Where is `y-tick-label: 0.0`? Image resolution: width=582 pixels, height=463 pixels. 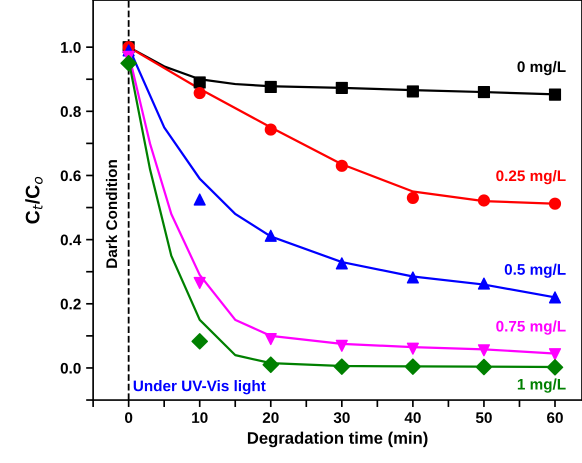 y-tick-label: 0.0 is located at coordinates (70, 368).